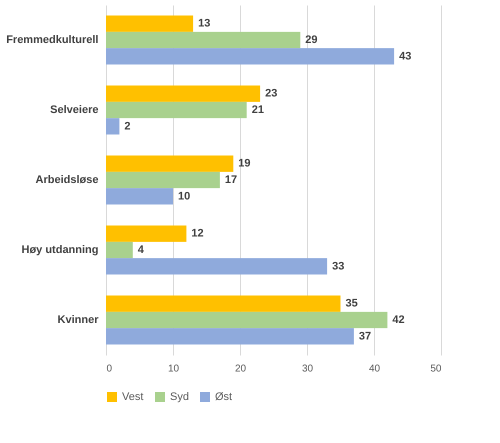 Image resolution: width=500 pixels, height=443 pixels. I want to click on data-label: 23, so click(271, 94).